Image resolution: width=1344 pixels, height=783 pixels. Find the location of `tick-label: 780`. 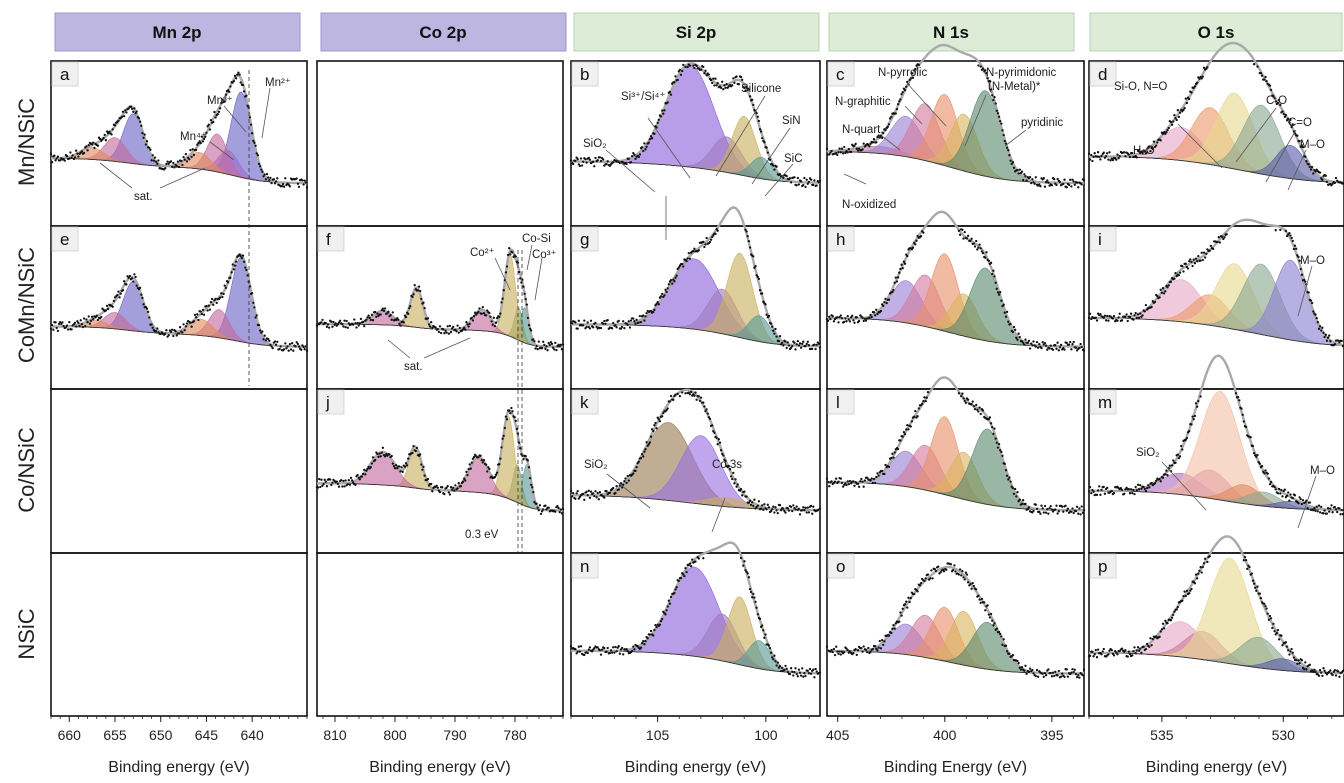

tick-label: 780 is located at coordinates (515, 735).